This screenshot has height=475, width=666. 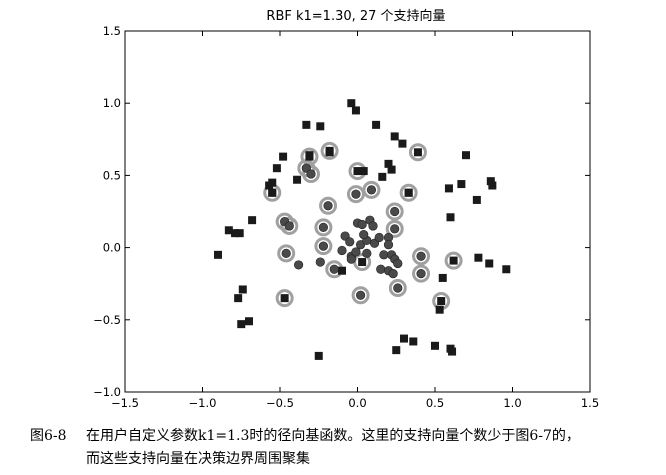 I want to click on x-tick-label: −1.0, so click(x=203, y=403).